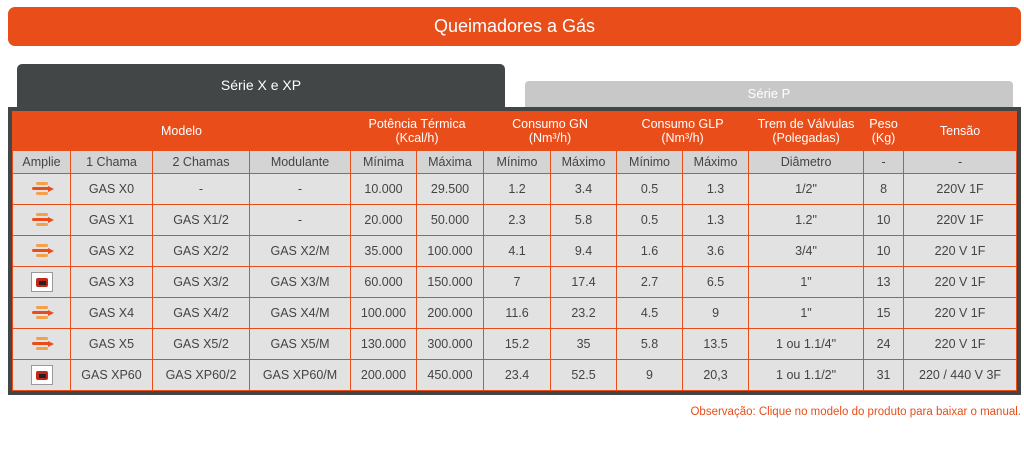 The width and height of the screenshot is (1024, 459). Describe the element at coordinates (806, 313) in the screenshot. I see `value-cell: 1"` at that location.